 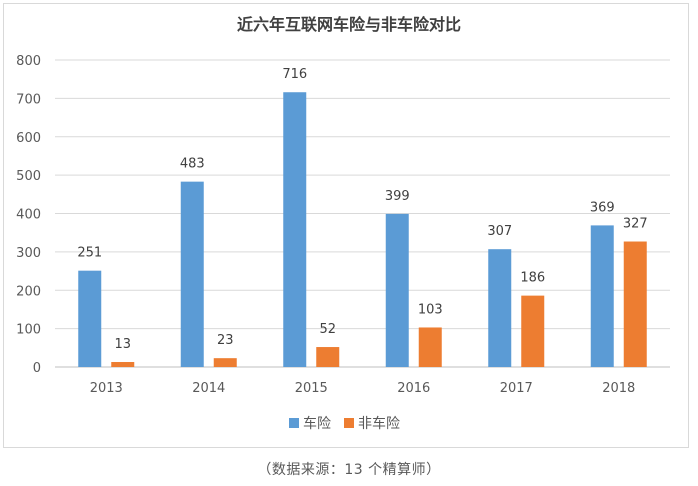 I want to click on bar-nonauto-2017, so click(x=533, y=331).